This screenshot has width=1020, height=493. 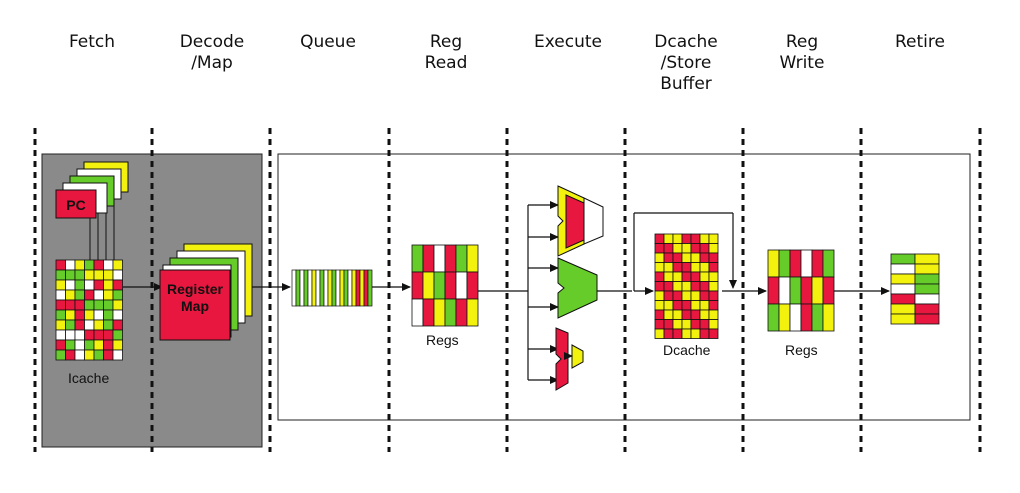 I want to click on stage-label-execute: Execute, so click(x=568, y=42).